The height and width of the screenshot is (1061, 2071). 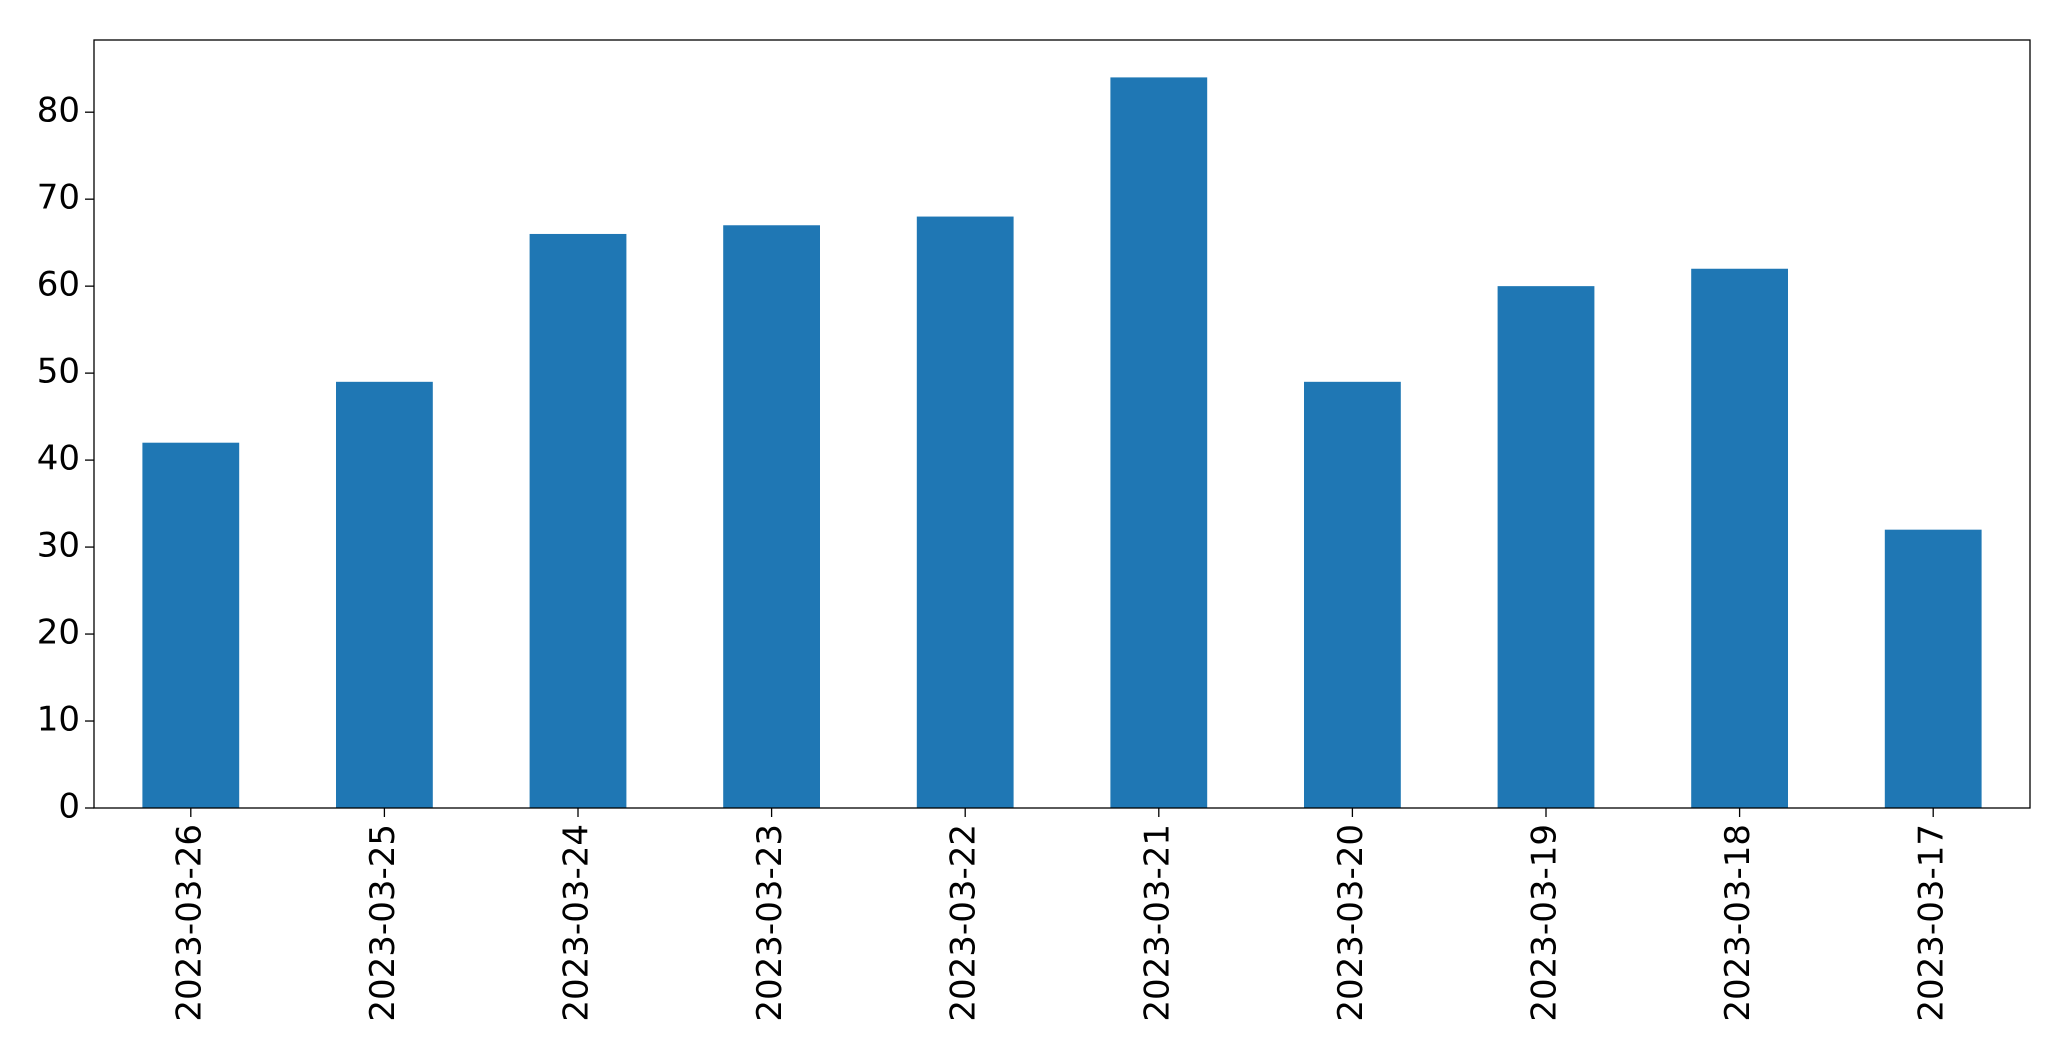 What do you see at coordinates (58, 720) in the screenshot?
I see `y-tick-label: 10` at bounding box center [58, 720].